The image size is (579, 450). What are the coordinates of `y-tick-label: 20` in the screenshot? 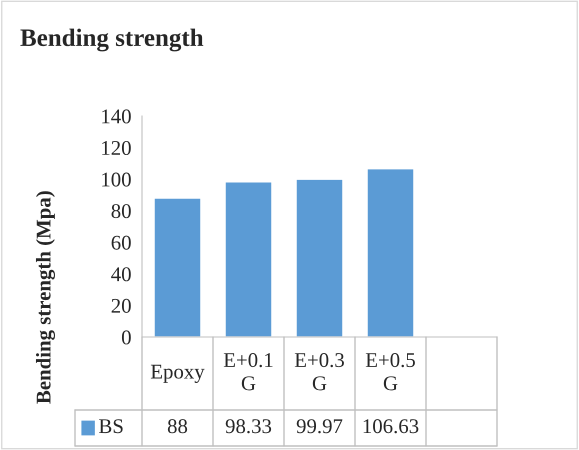 It's located at (121, 305).